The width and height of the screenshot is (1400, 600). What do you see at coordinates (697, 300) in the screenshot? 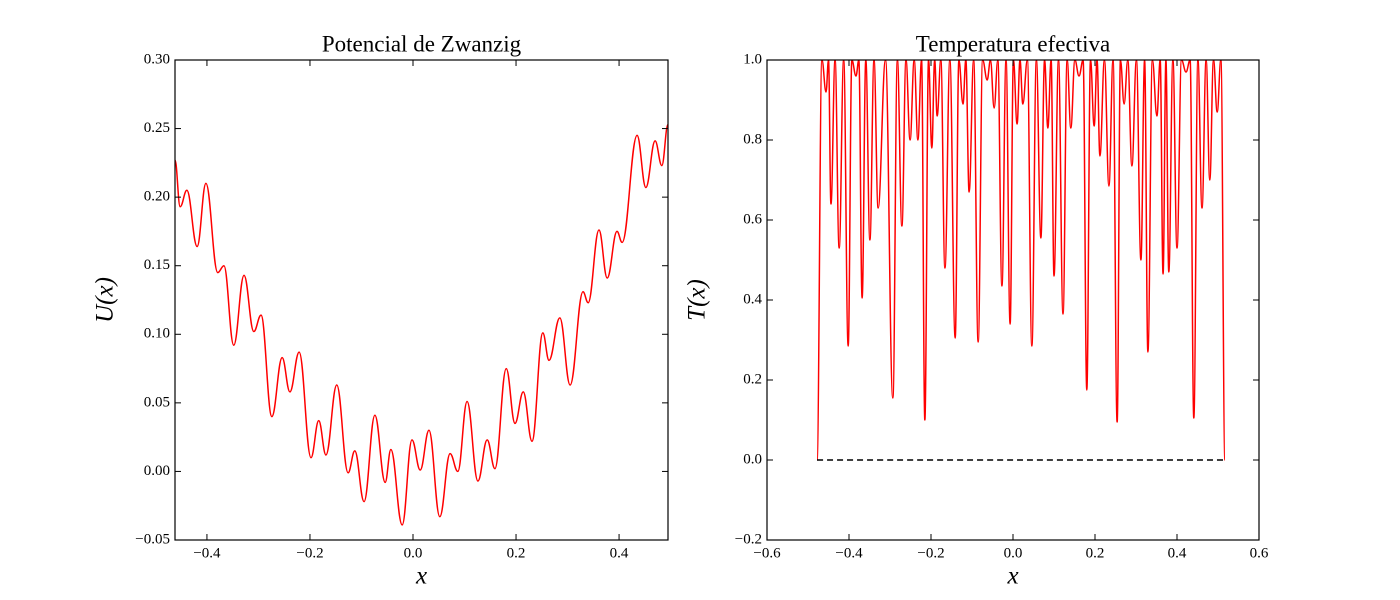
I see `y-axis-label: T(x)` at bounding box center [697, 300].